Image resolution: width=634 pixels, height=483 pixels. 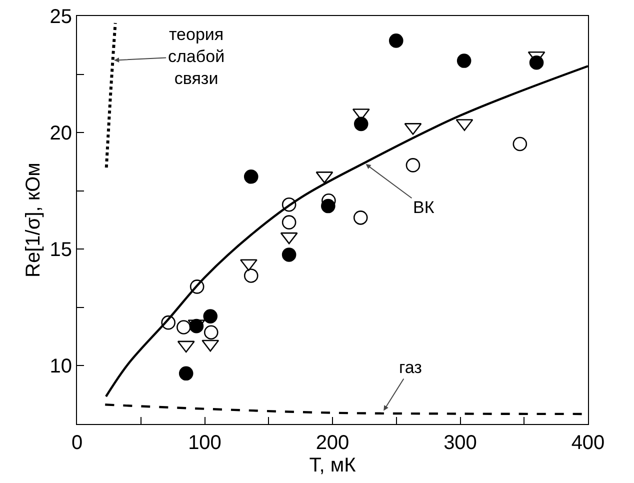 I want to click on x-tick-label: 0, so click(x=77, y=443).